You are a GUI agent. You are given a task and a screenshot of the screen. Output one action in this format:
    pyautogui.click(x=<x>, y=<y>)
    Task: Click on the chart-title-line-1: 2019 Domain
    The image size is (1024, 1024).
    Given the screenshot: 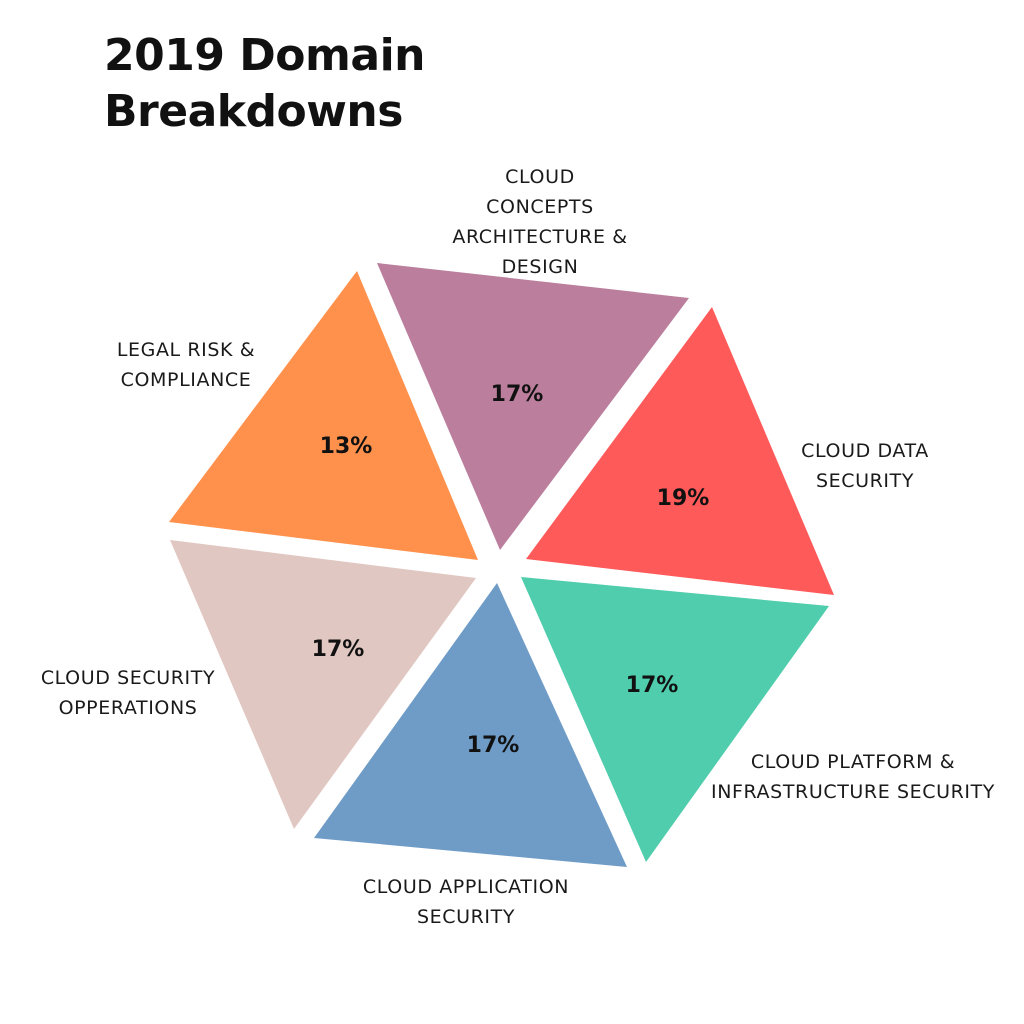 What is the action you would take?
    pyautogui.click(x=264, y=55)
    